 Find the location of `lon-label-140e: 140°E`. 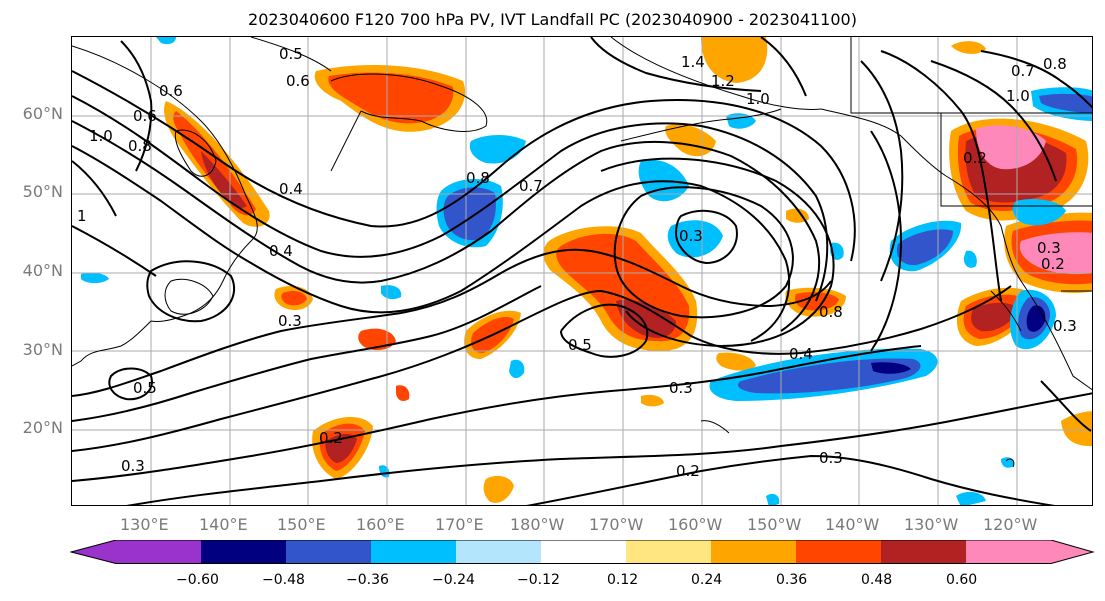

lon-label-140e: 140°E is located at coordinates (223, 524).